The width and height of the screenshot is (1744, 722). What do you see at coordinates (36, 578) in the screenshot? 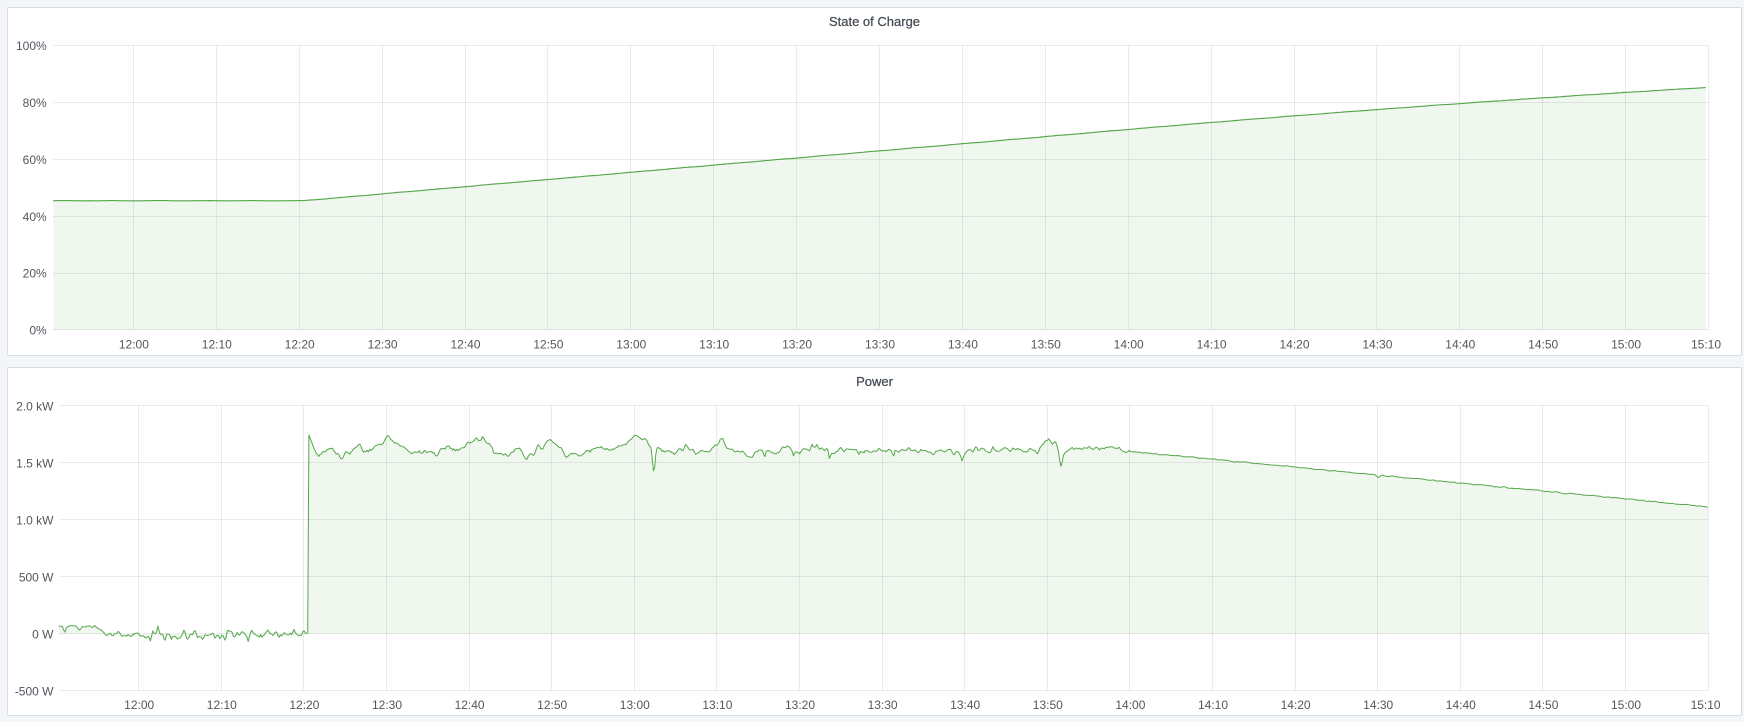
I see `svg-text: 500 W` at bounding box center [36, 578].